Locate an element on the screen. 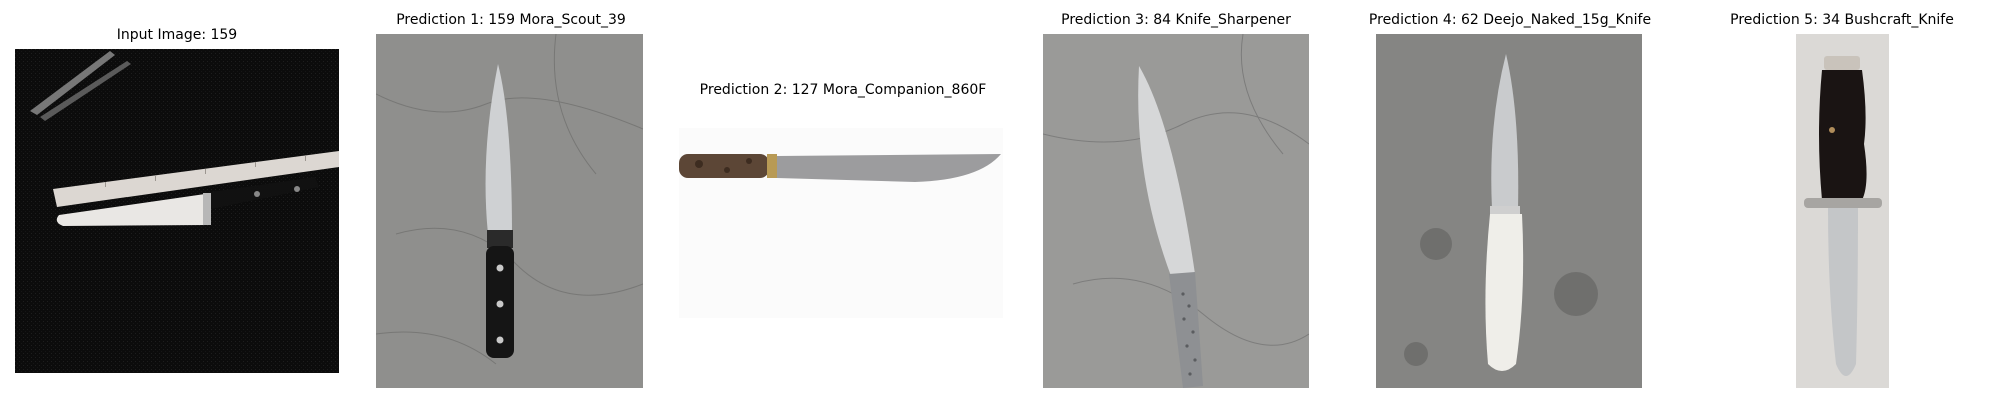  prediction-1-image is located at coordinates (509, 211).